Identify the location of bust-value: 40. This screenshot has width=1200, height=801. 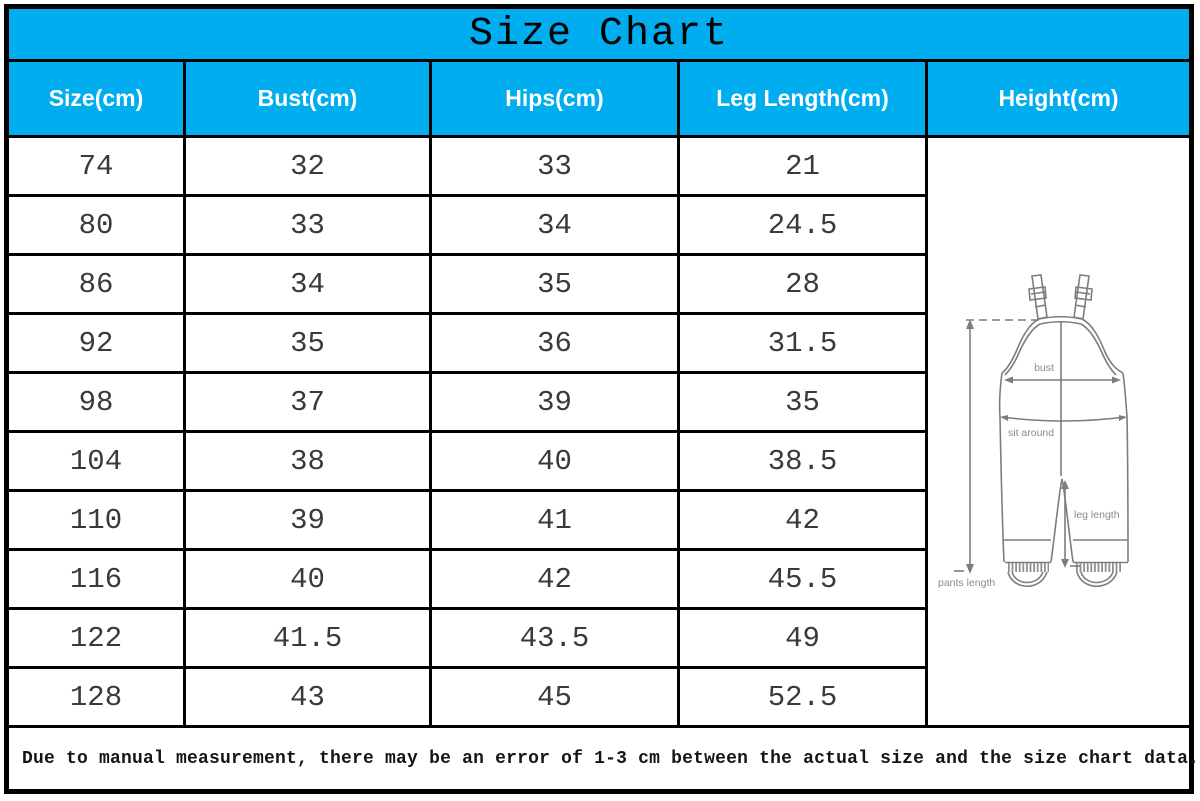
(307, 579).